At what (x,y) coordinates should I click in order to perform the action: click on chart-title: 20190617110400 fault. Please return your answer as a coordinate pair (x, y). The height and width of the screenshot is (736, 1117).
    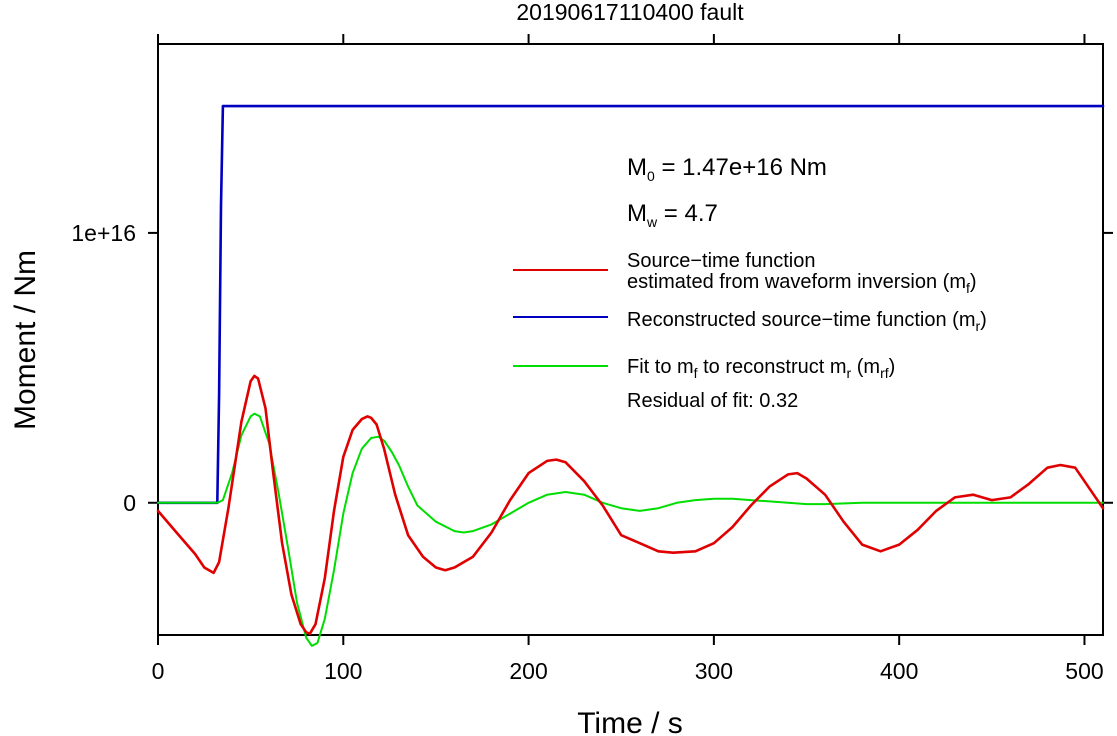
    Looking at the image, I should click on (630, 12).